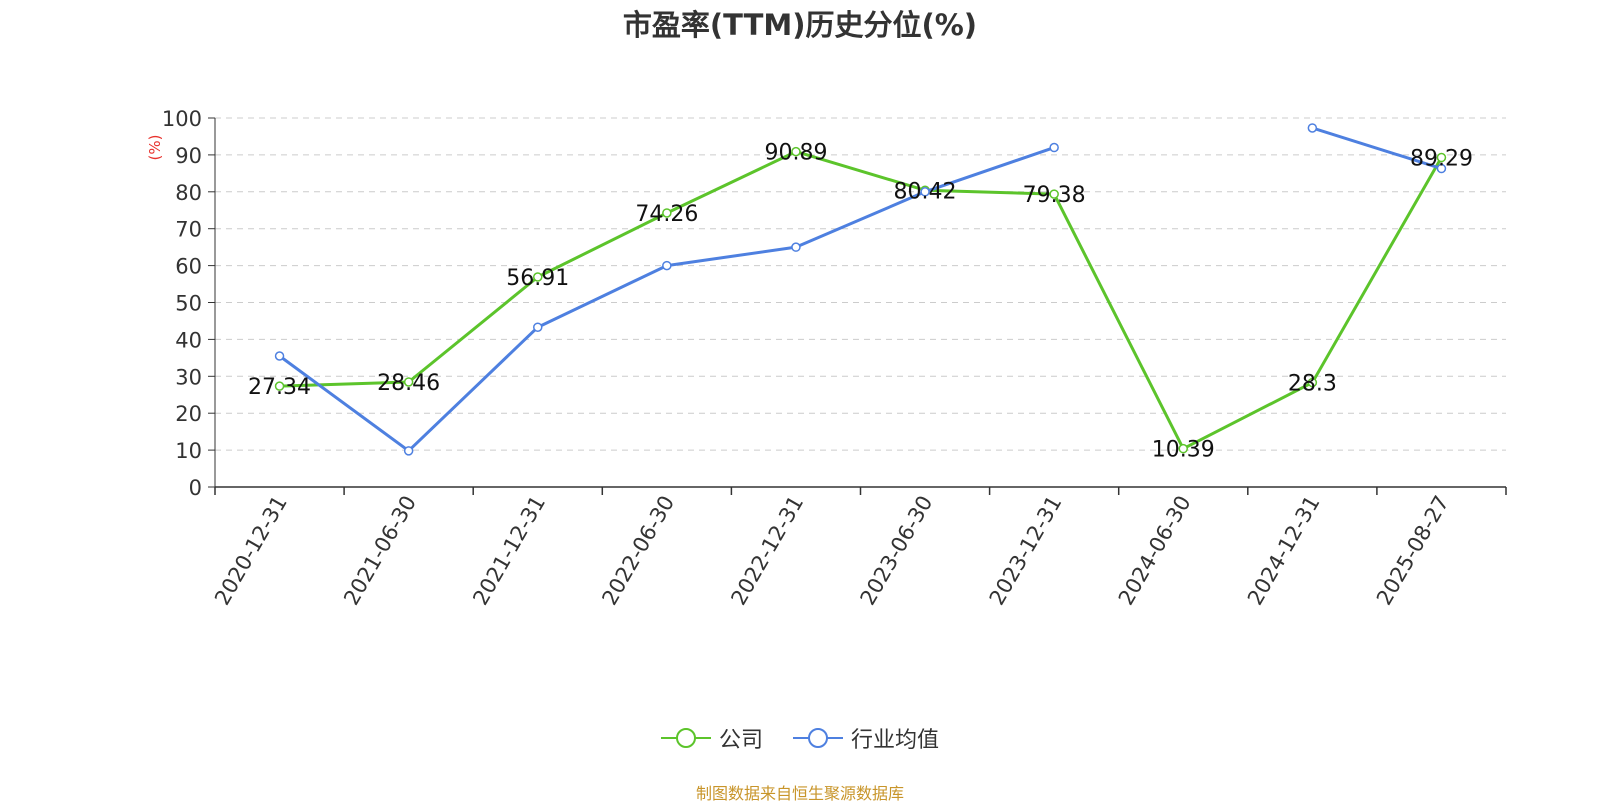 Image resolution: width=1600 pixels, height=804 pixels. Describe the element at coordinates (195, 488) in the screenshot. I see `y-tick-label: 0` at that location.